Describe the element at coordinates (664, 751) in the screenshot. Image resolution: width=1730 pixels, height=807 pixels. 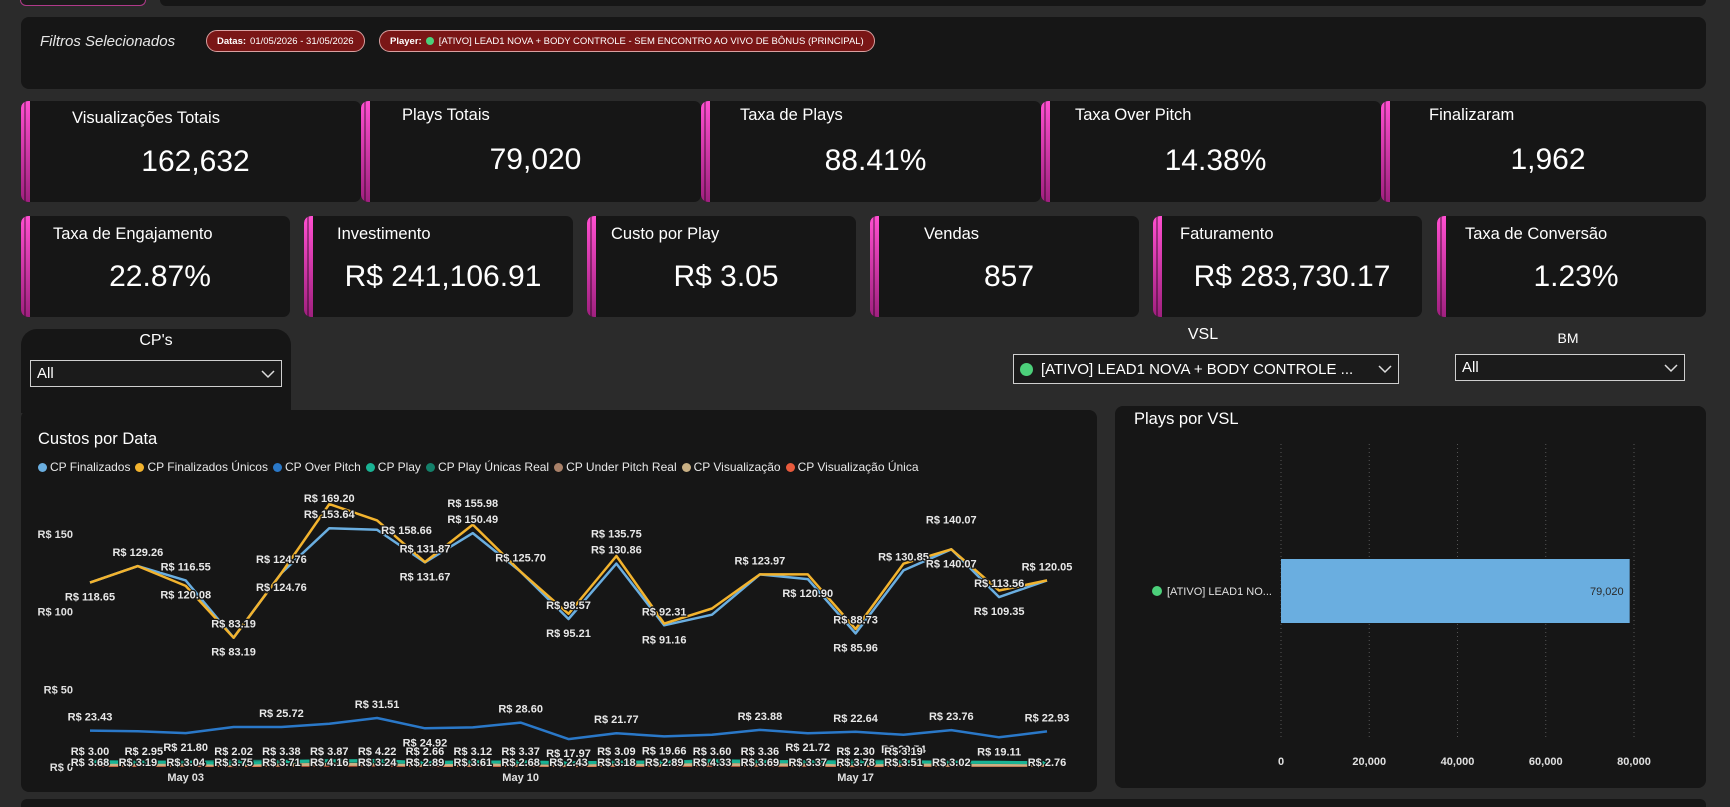
I see `data-label: R$ 19.66` at that location.